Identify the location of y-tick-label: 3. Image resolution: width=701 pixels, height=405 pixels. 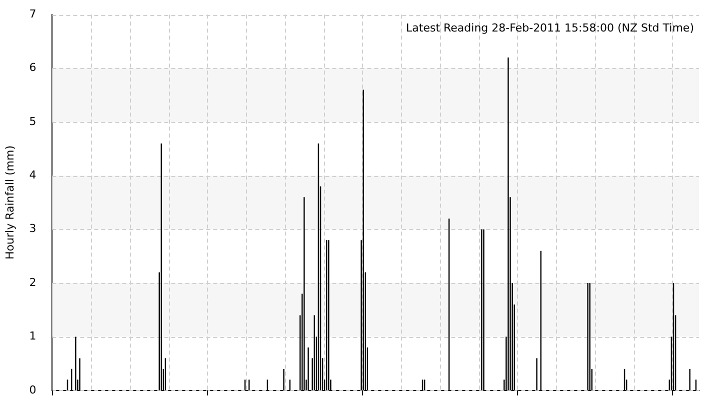
(32, 229).